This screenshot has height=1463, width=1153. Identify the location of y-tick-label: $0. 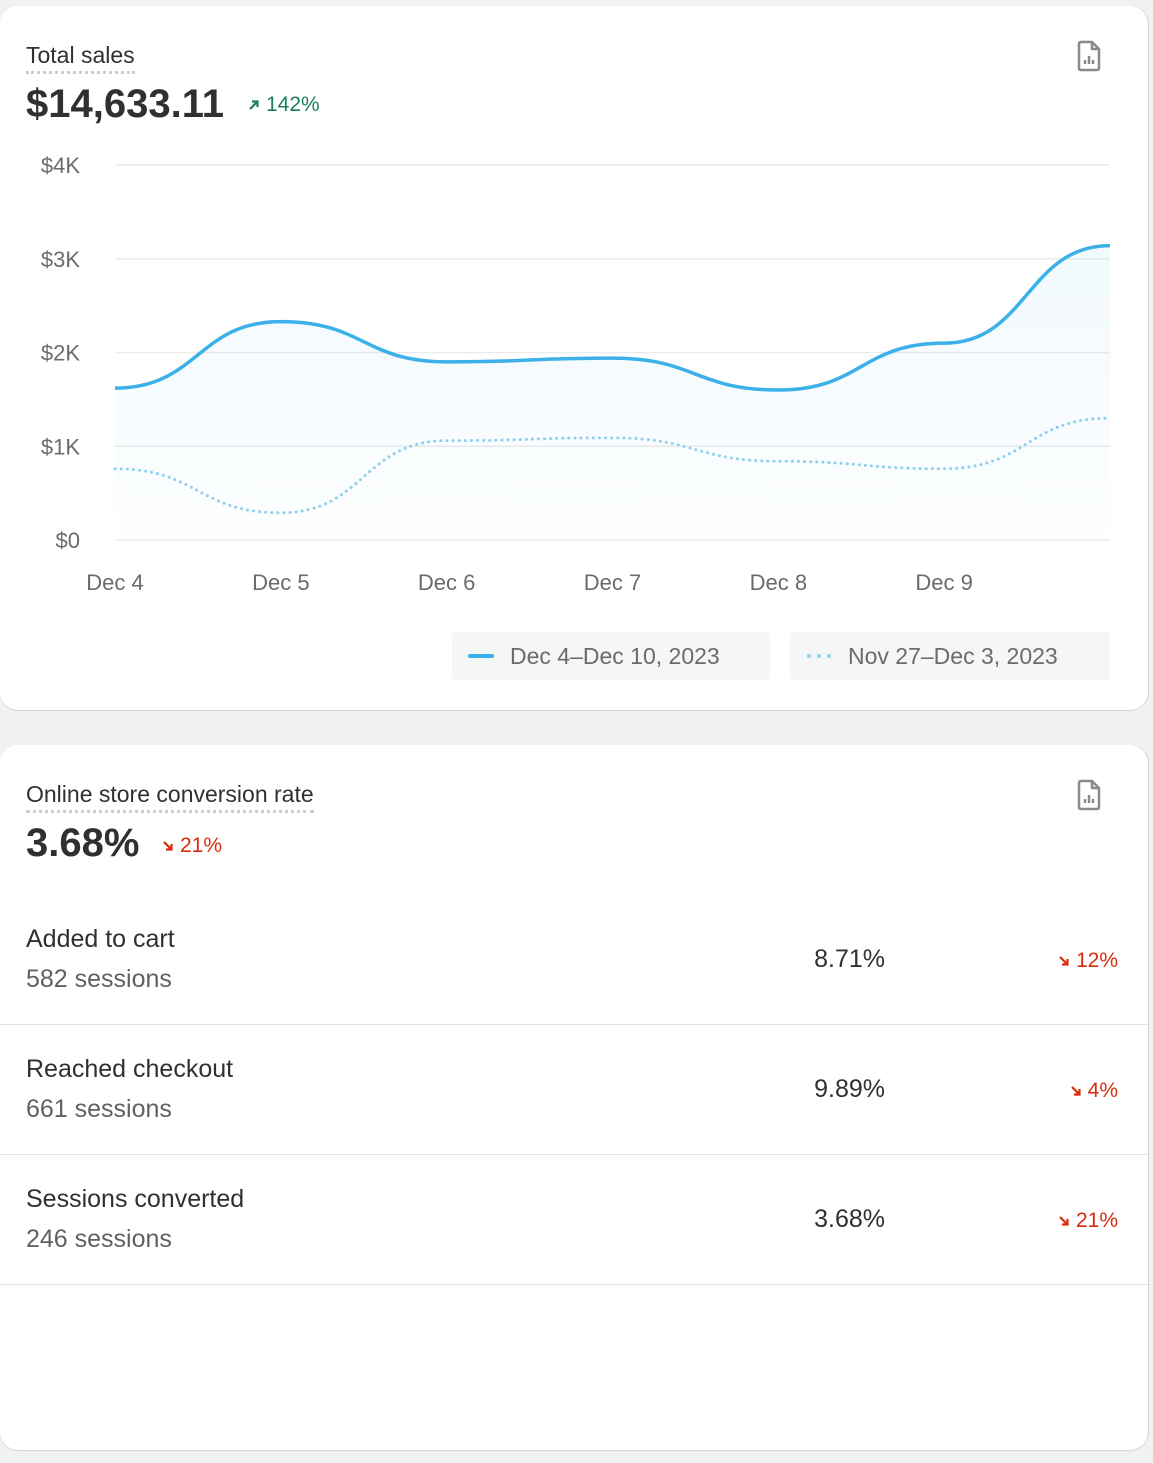
(68, 540).